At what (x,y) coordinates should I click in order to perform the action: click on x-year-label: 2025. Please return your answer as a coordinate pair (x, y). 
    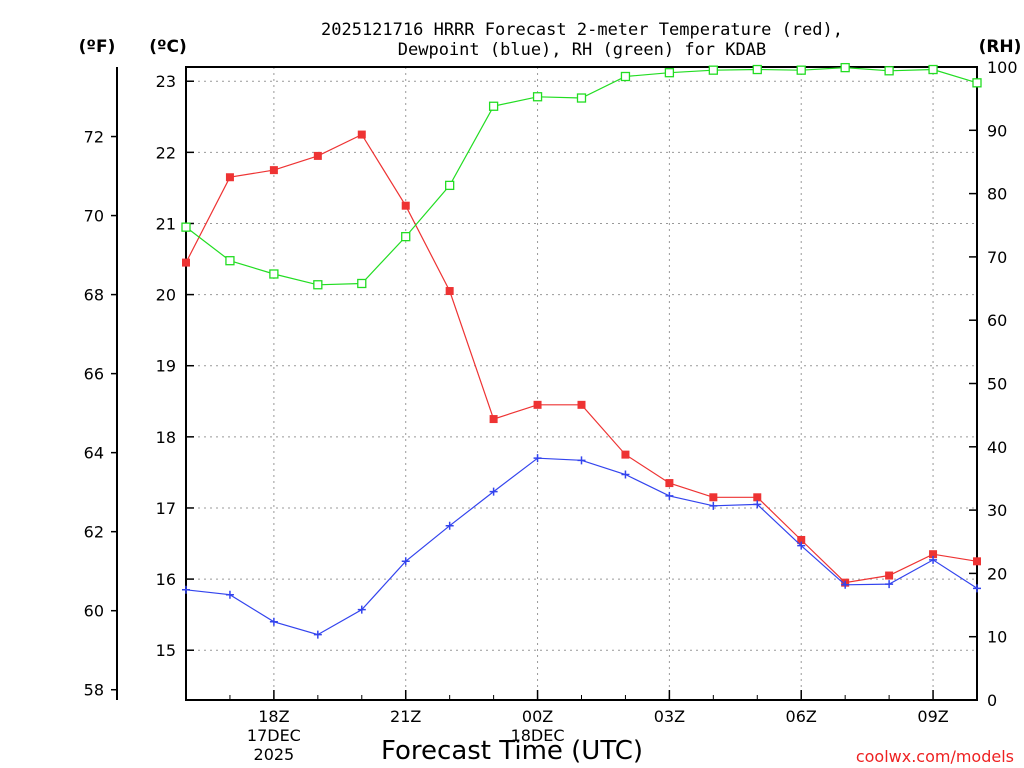
    Looking at the image, I should click on (274, 754).